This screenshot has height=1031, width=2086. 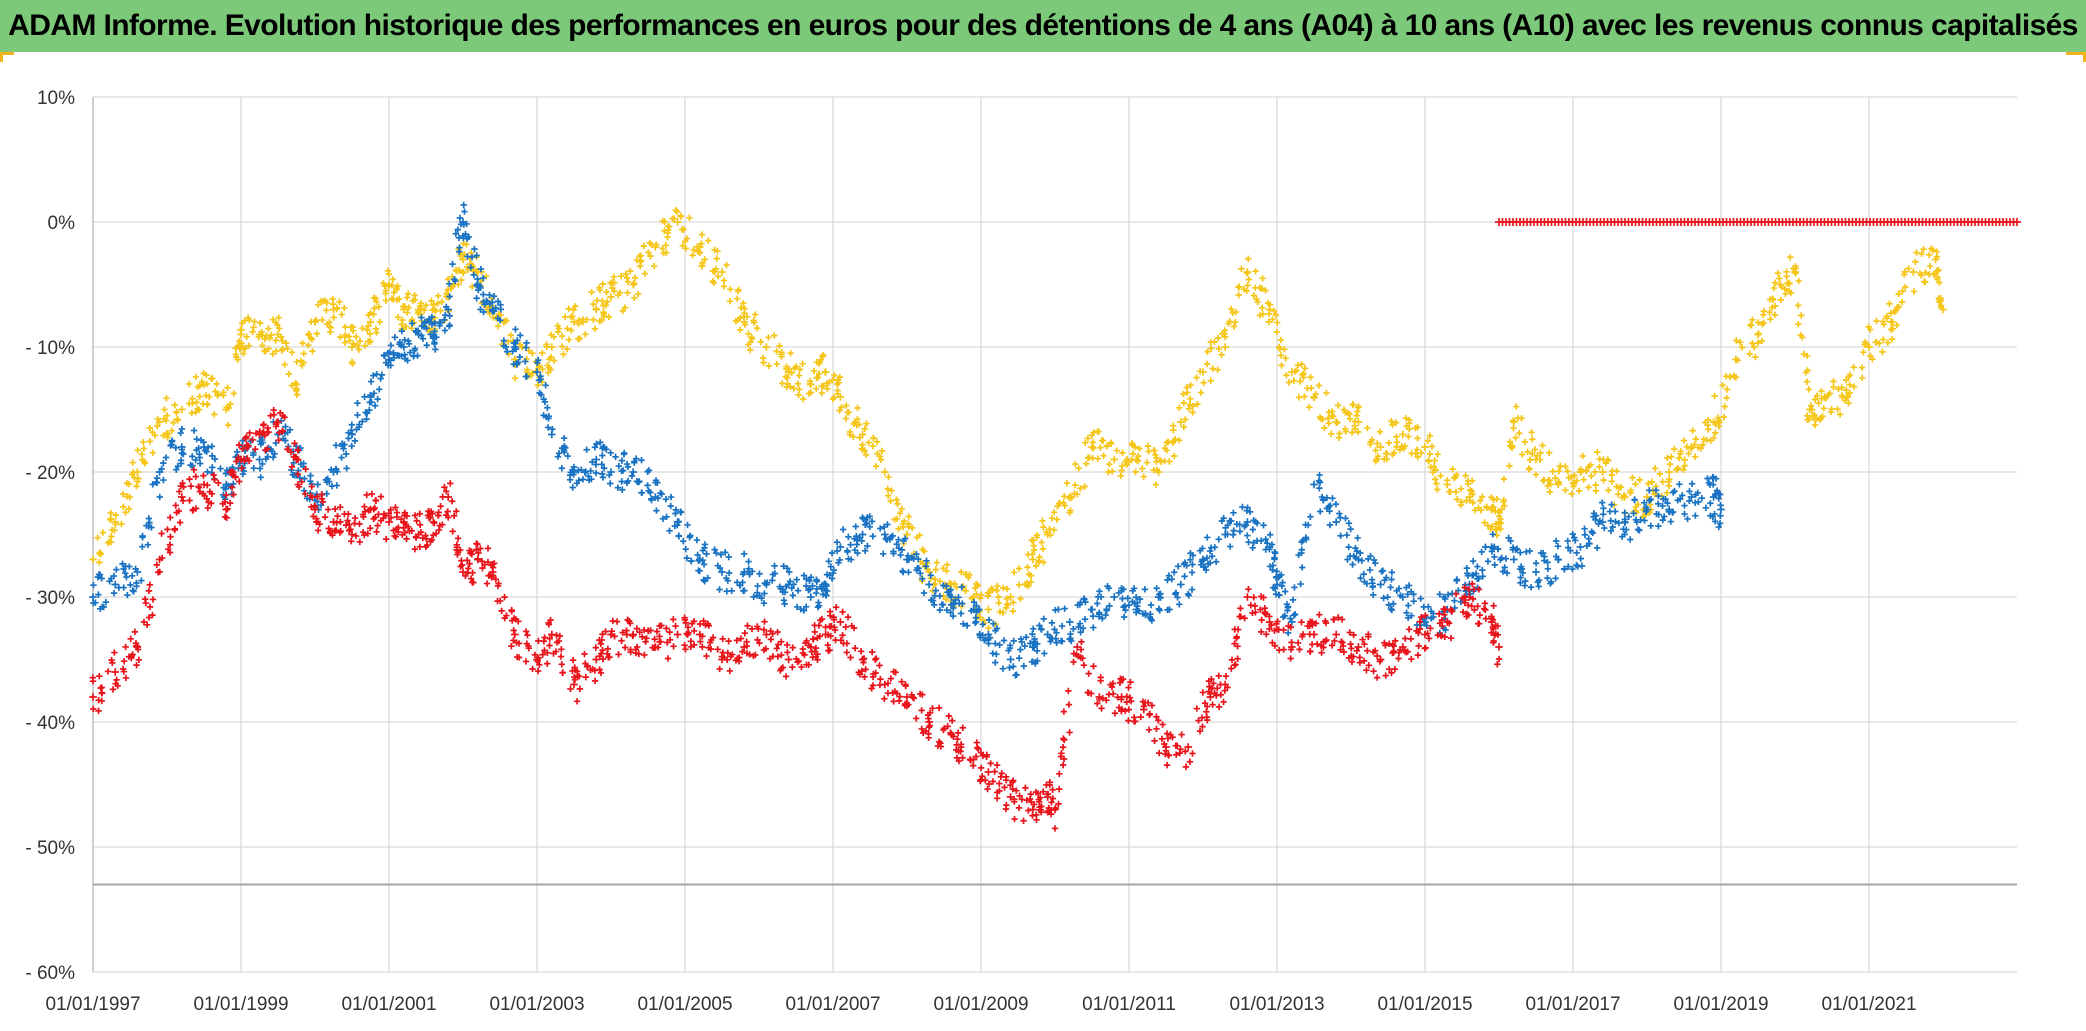 What do you see at coordinates (50, 973) in the screenshot?
I see `y-tick-label: - 60%` at bounding box center [50, 973].